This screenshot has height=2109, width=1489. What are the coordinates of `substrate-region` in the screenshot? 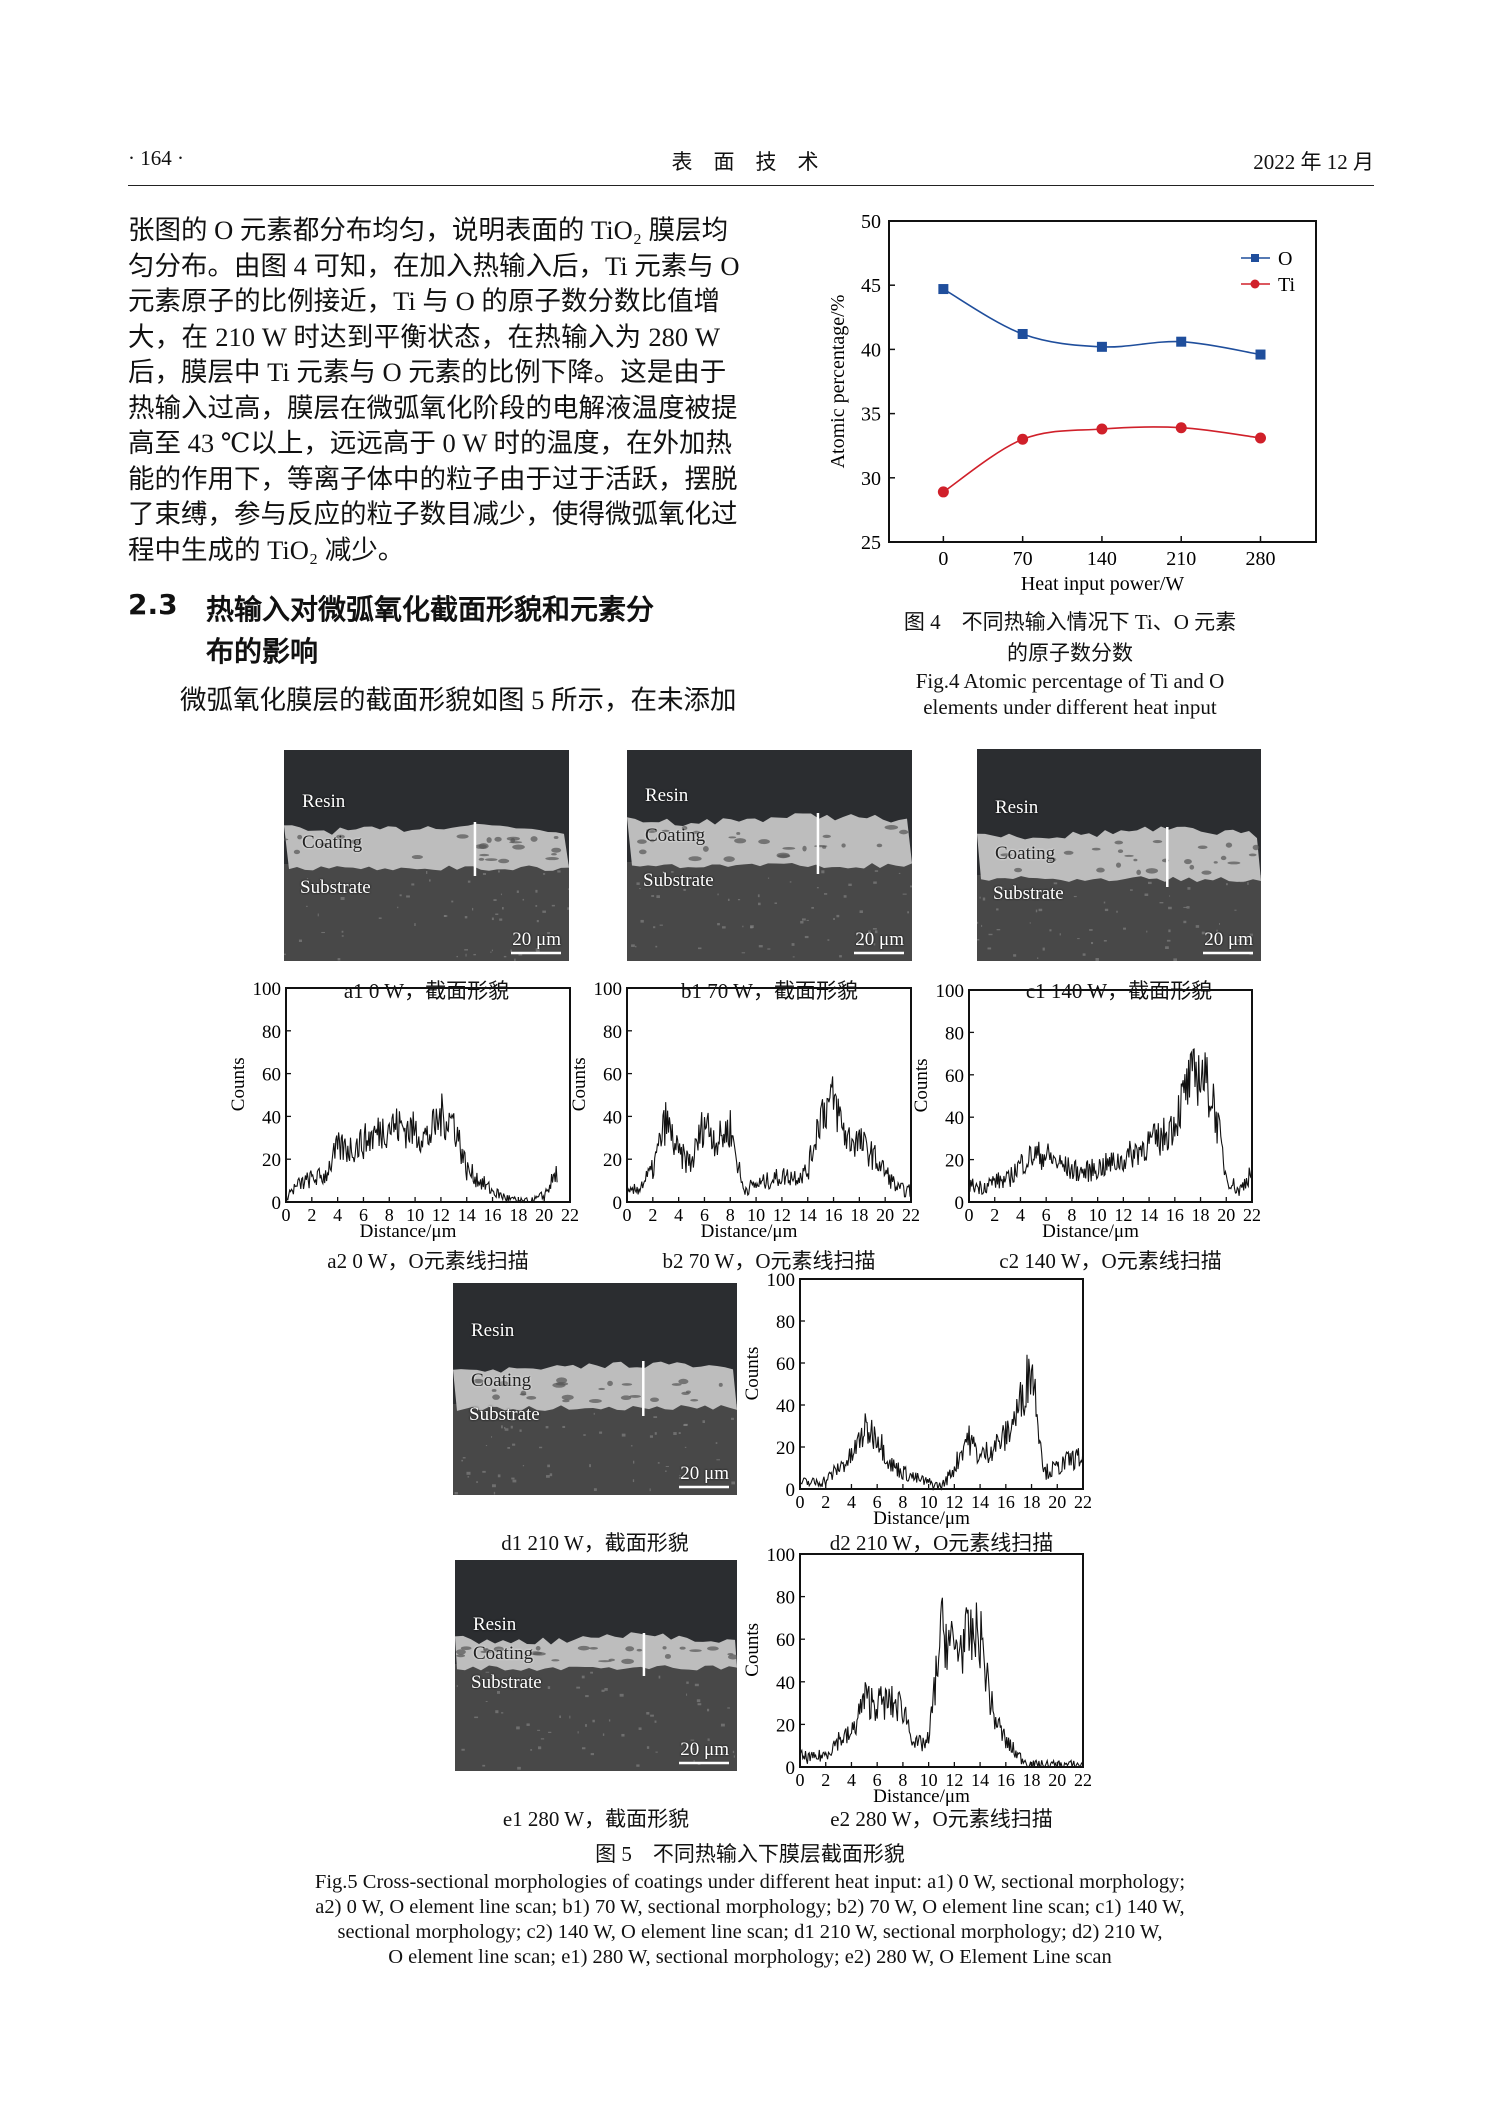 It's located at (426, 912).